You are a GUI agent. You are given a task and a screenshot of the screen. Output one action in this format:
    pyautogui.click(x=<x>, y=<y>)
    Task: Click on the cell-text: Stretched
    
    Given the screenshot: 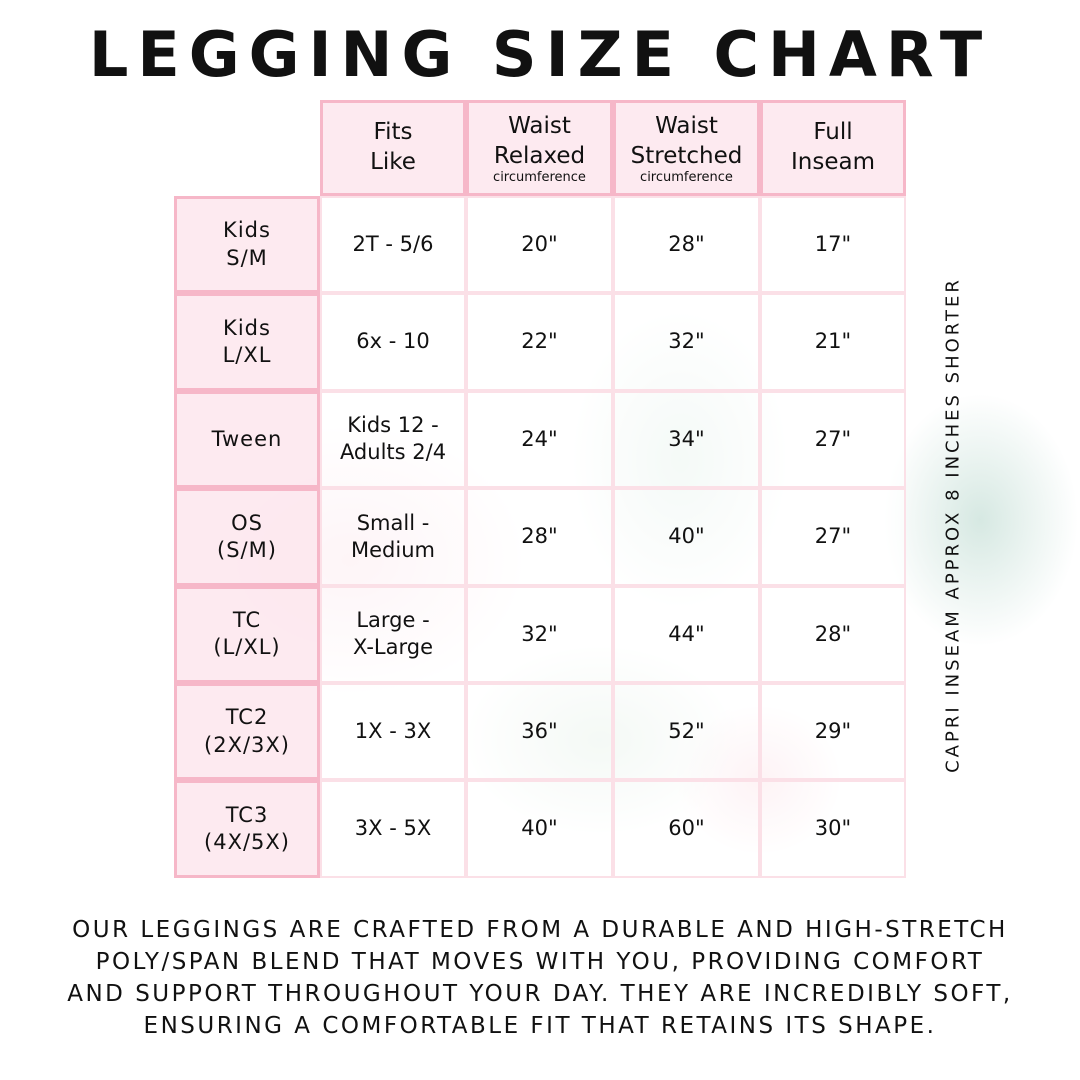 What is the action you would take?
    pyautogui.click(x=686, y=155)
    